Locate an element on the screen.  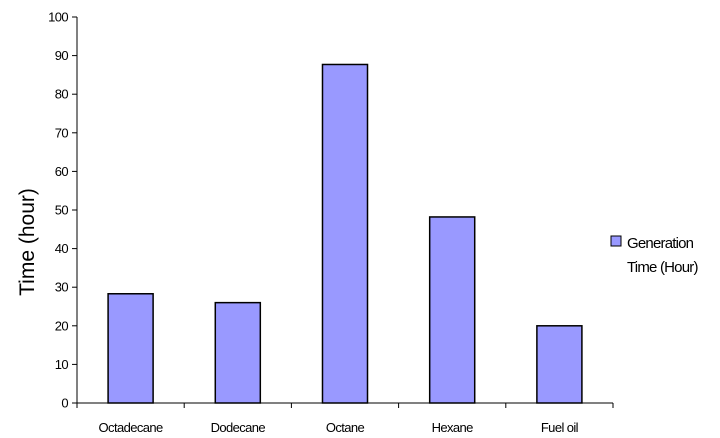
y-tick-label: 0 is located at coordinates (64, 403).